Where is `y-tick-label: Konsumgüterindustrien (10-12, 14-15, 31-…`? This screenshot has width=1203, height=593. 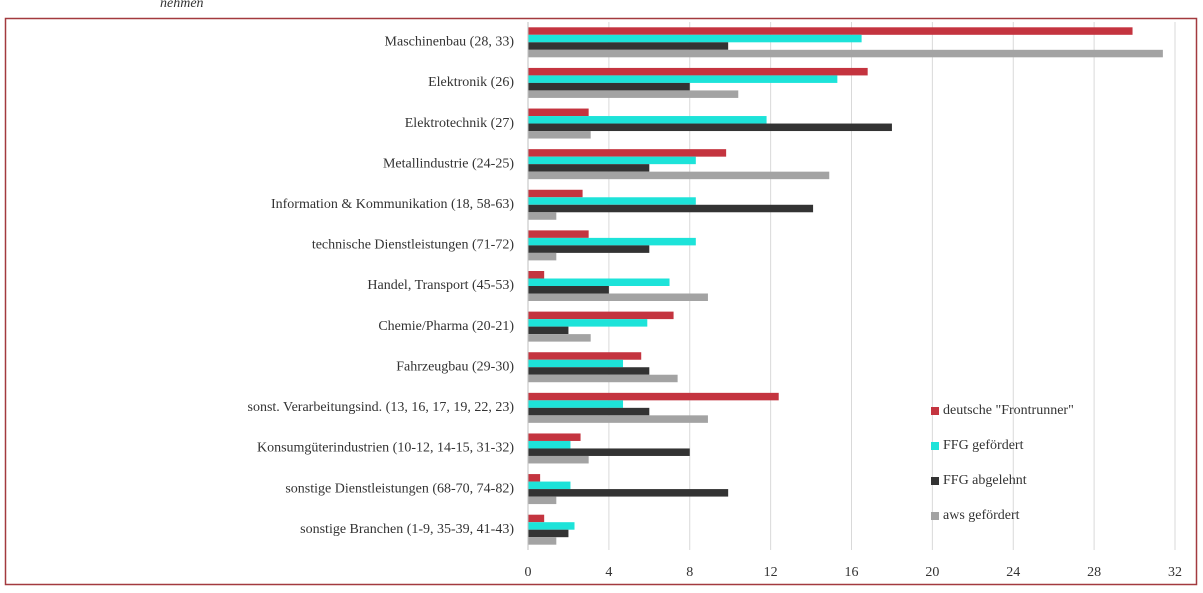
y-tick-label: Konsumgüterindustrien (10-12, 14-15, 31-… is located at coordinates (385, 448).